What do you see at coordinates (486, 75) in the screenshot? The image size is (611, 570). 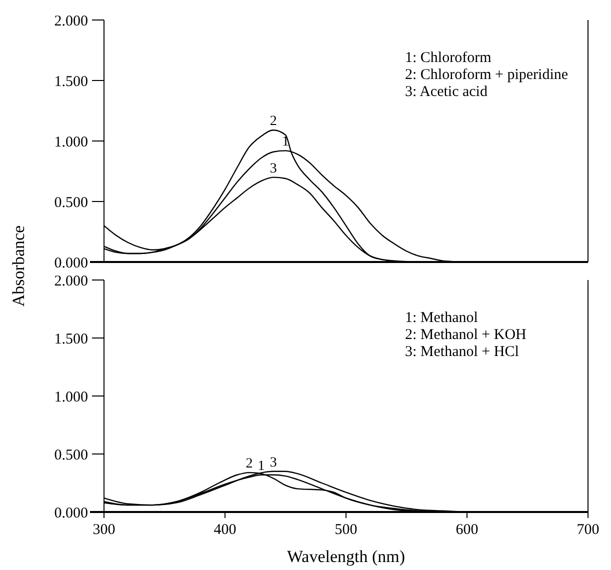 I see `annotation: 2: Chloroform + piperidine` at bounding box center [486, 75].